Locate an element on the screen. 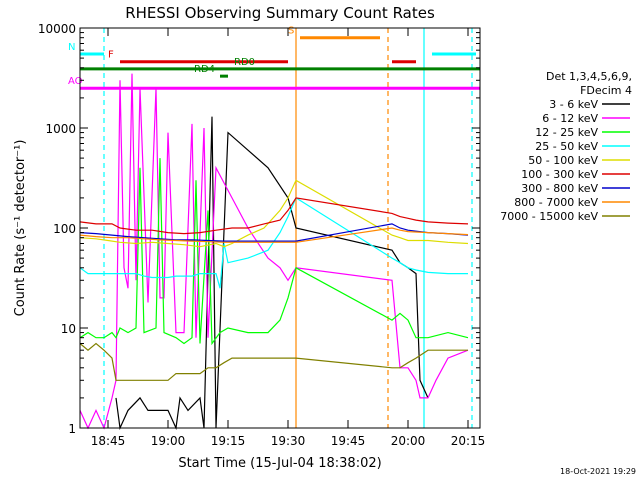  y-tick-label: 10 is located at coordinates (68, 329).